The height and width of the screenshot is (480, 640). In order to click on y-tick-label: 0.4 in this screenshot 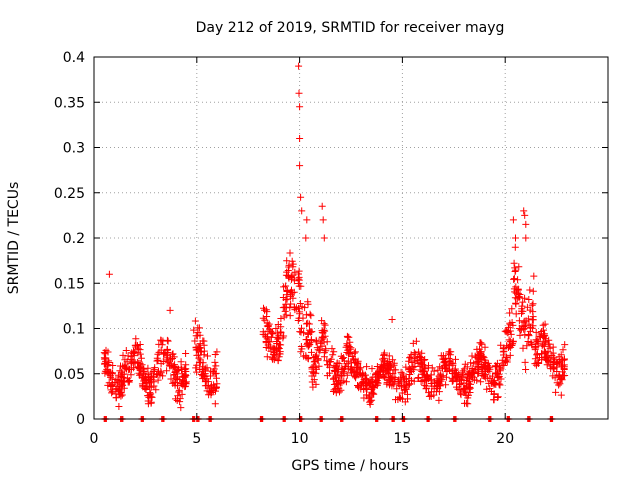, I will do `click(74, 58)`.